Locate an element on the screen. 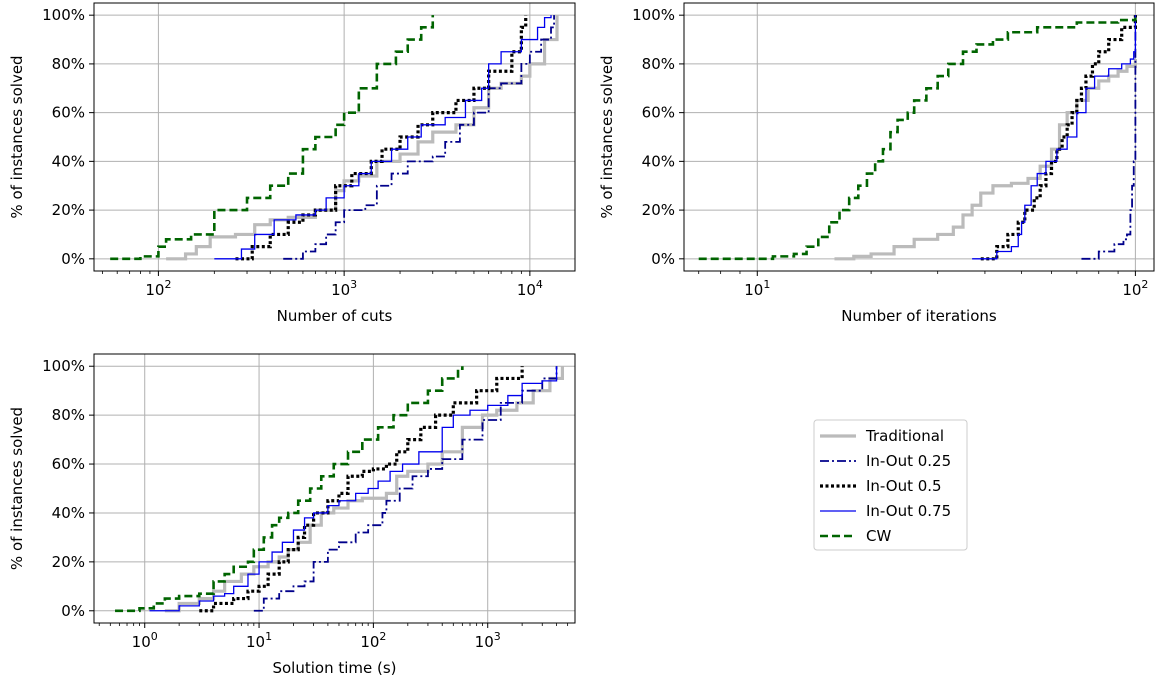 Image resolution: width=1166 pixels, height=682 pixels. legend-label-in-out-075: In-Out 0.75 is located at coordinates (908, 511).